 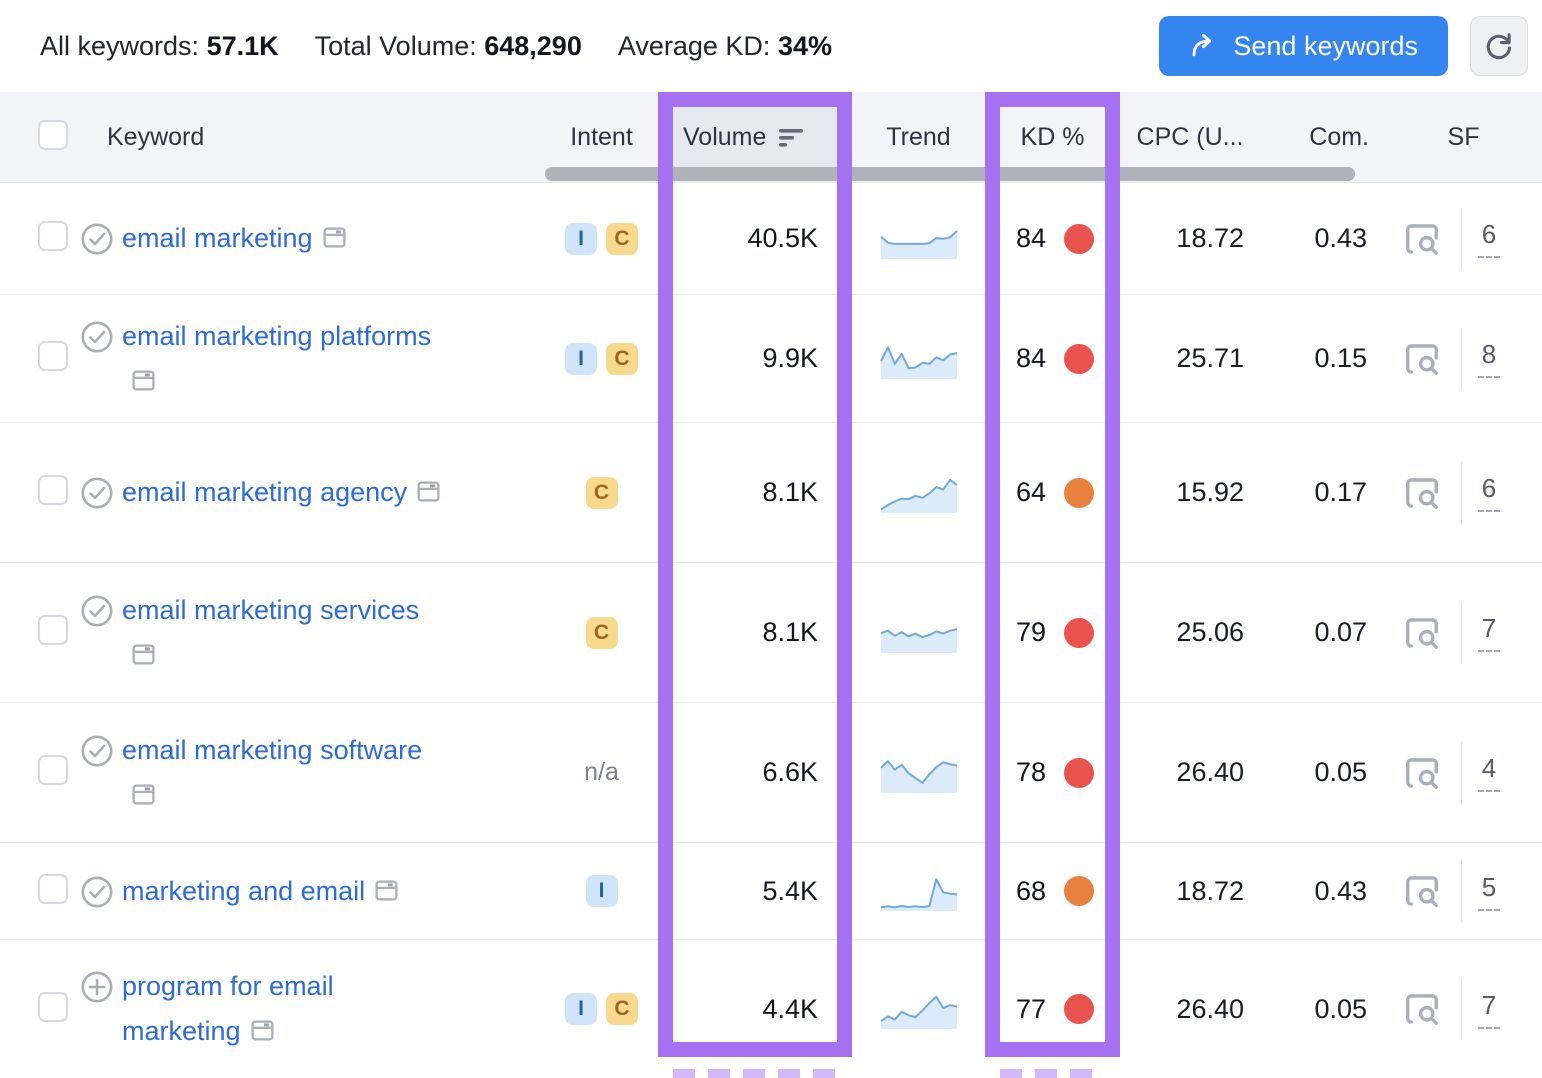 I want to click on sf-count: 4, so click(x=1489, y=772).